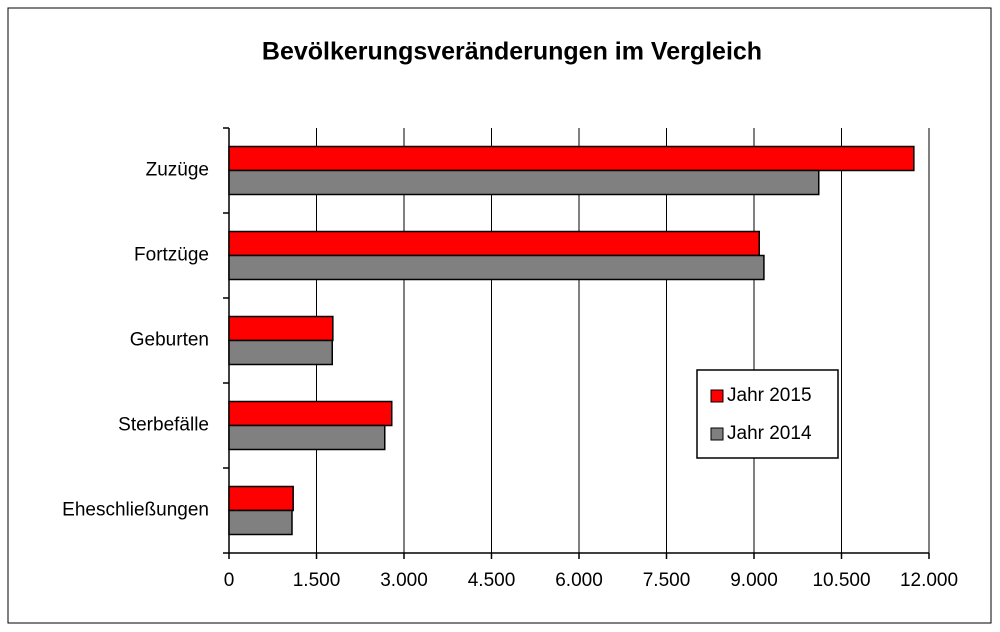  What do you see at coordinates (767, 414) in the screenshot?
I see `legend-box` at bounding box center [767, 414].